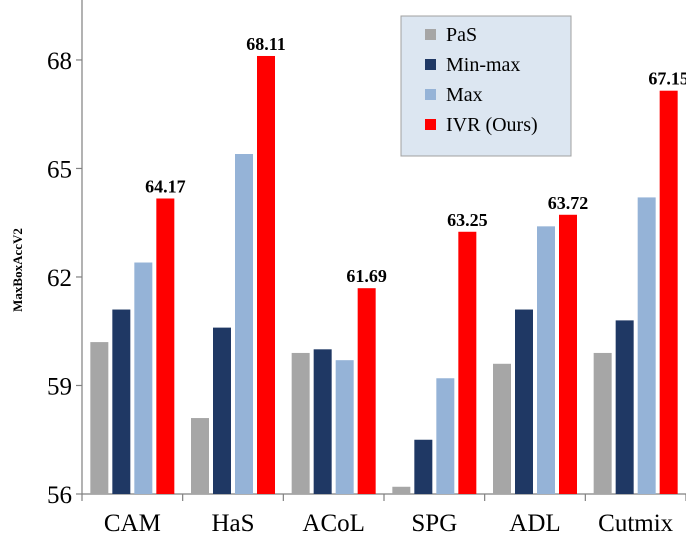 The width and height of the screenshot is (686, 546). I want to click on x-category-label: Cutmix, so click(636, 523).